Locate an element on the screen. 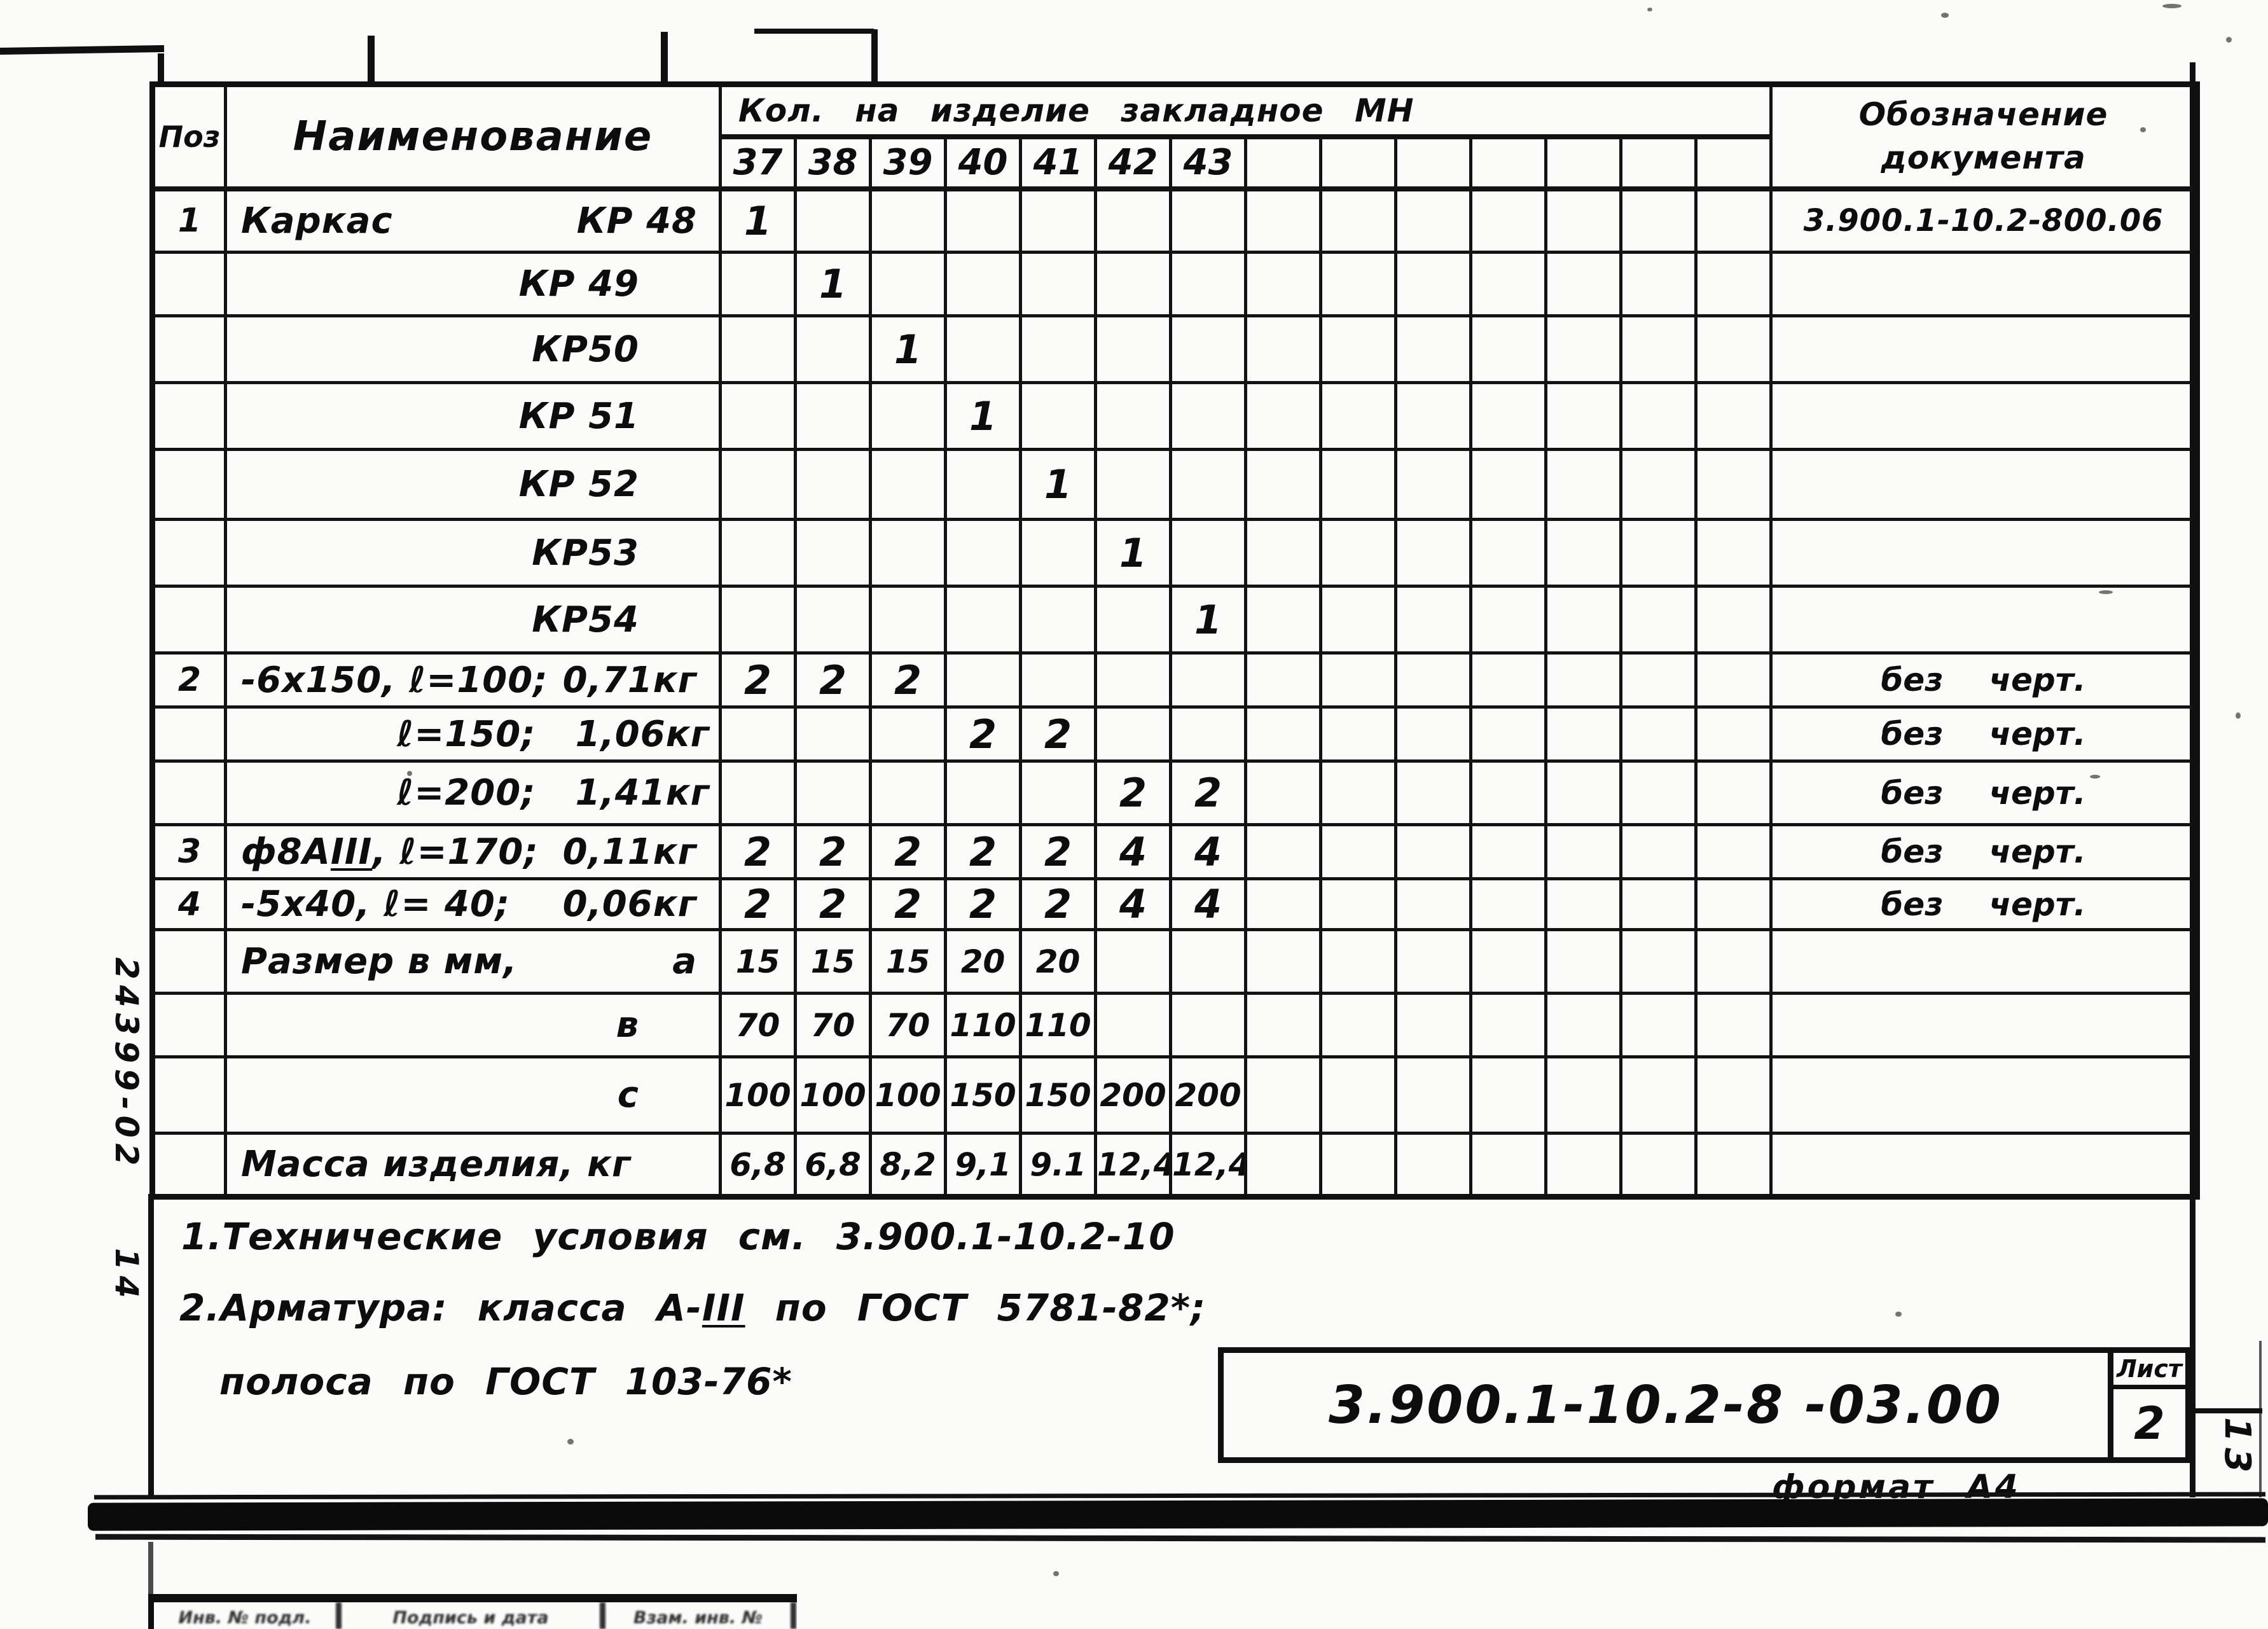  name-right: с is located at coordinates (628, 1095).